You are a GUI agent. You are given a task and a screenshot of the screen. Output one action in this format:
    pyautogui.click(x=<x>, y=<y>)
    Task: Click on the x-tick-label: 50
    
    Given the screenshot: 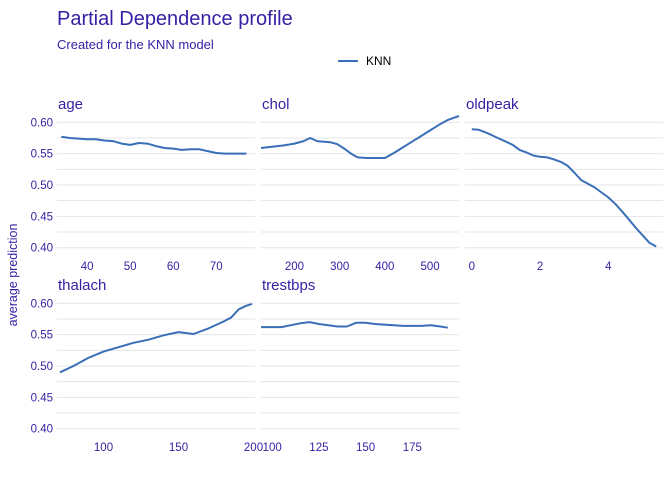 What is the action you would take?
    pyautogui.click(x=130, y=267)
    